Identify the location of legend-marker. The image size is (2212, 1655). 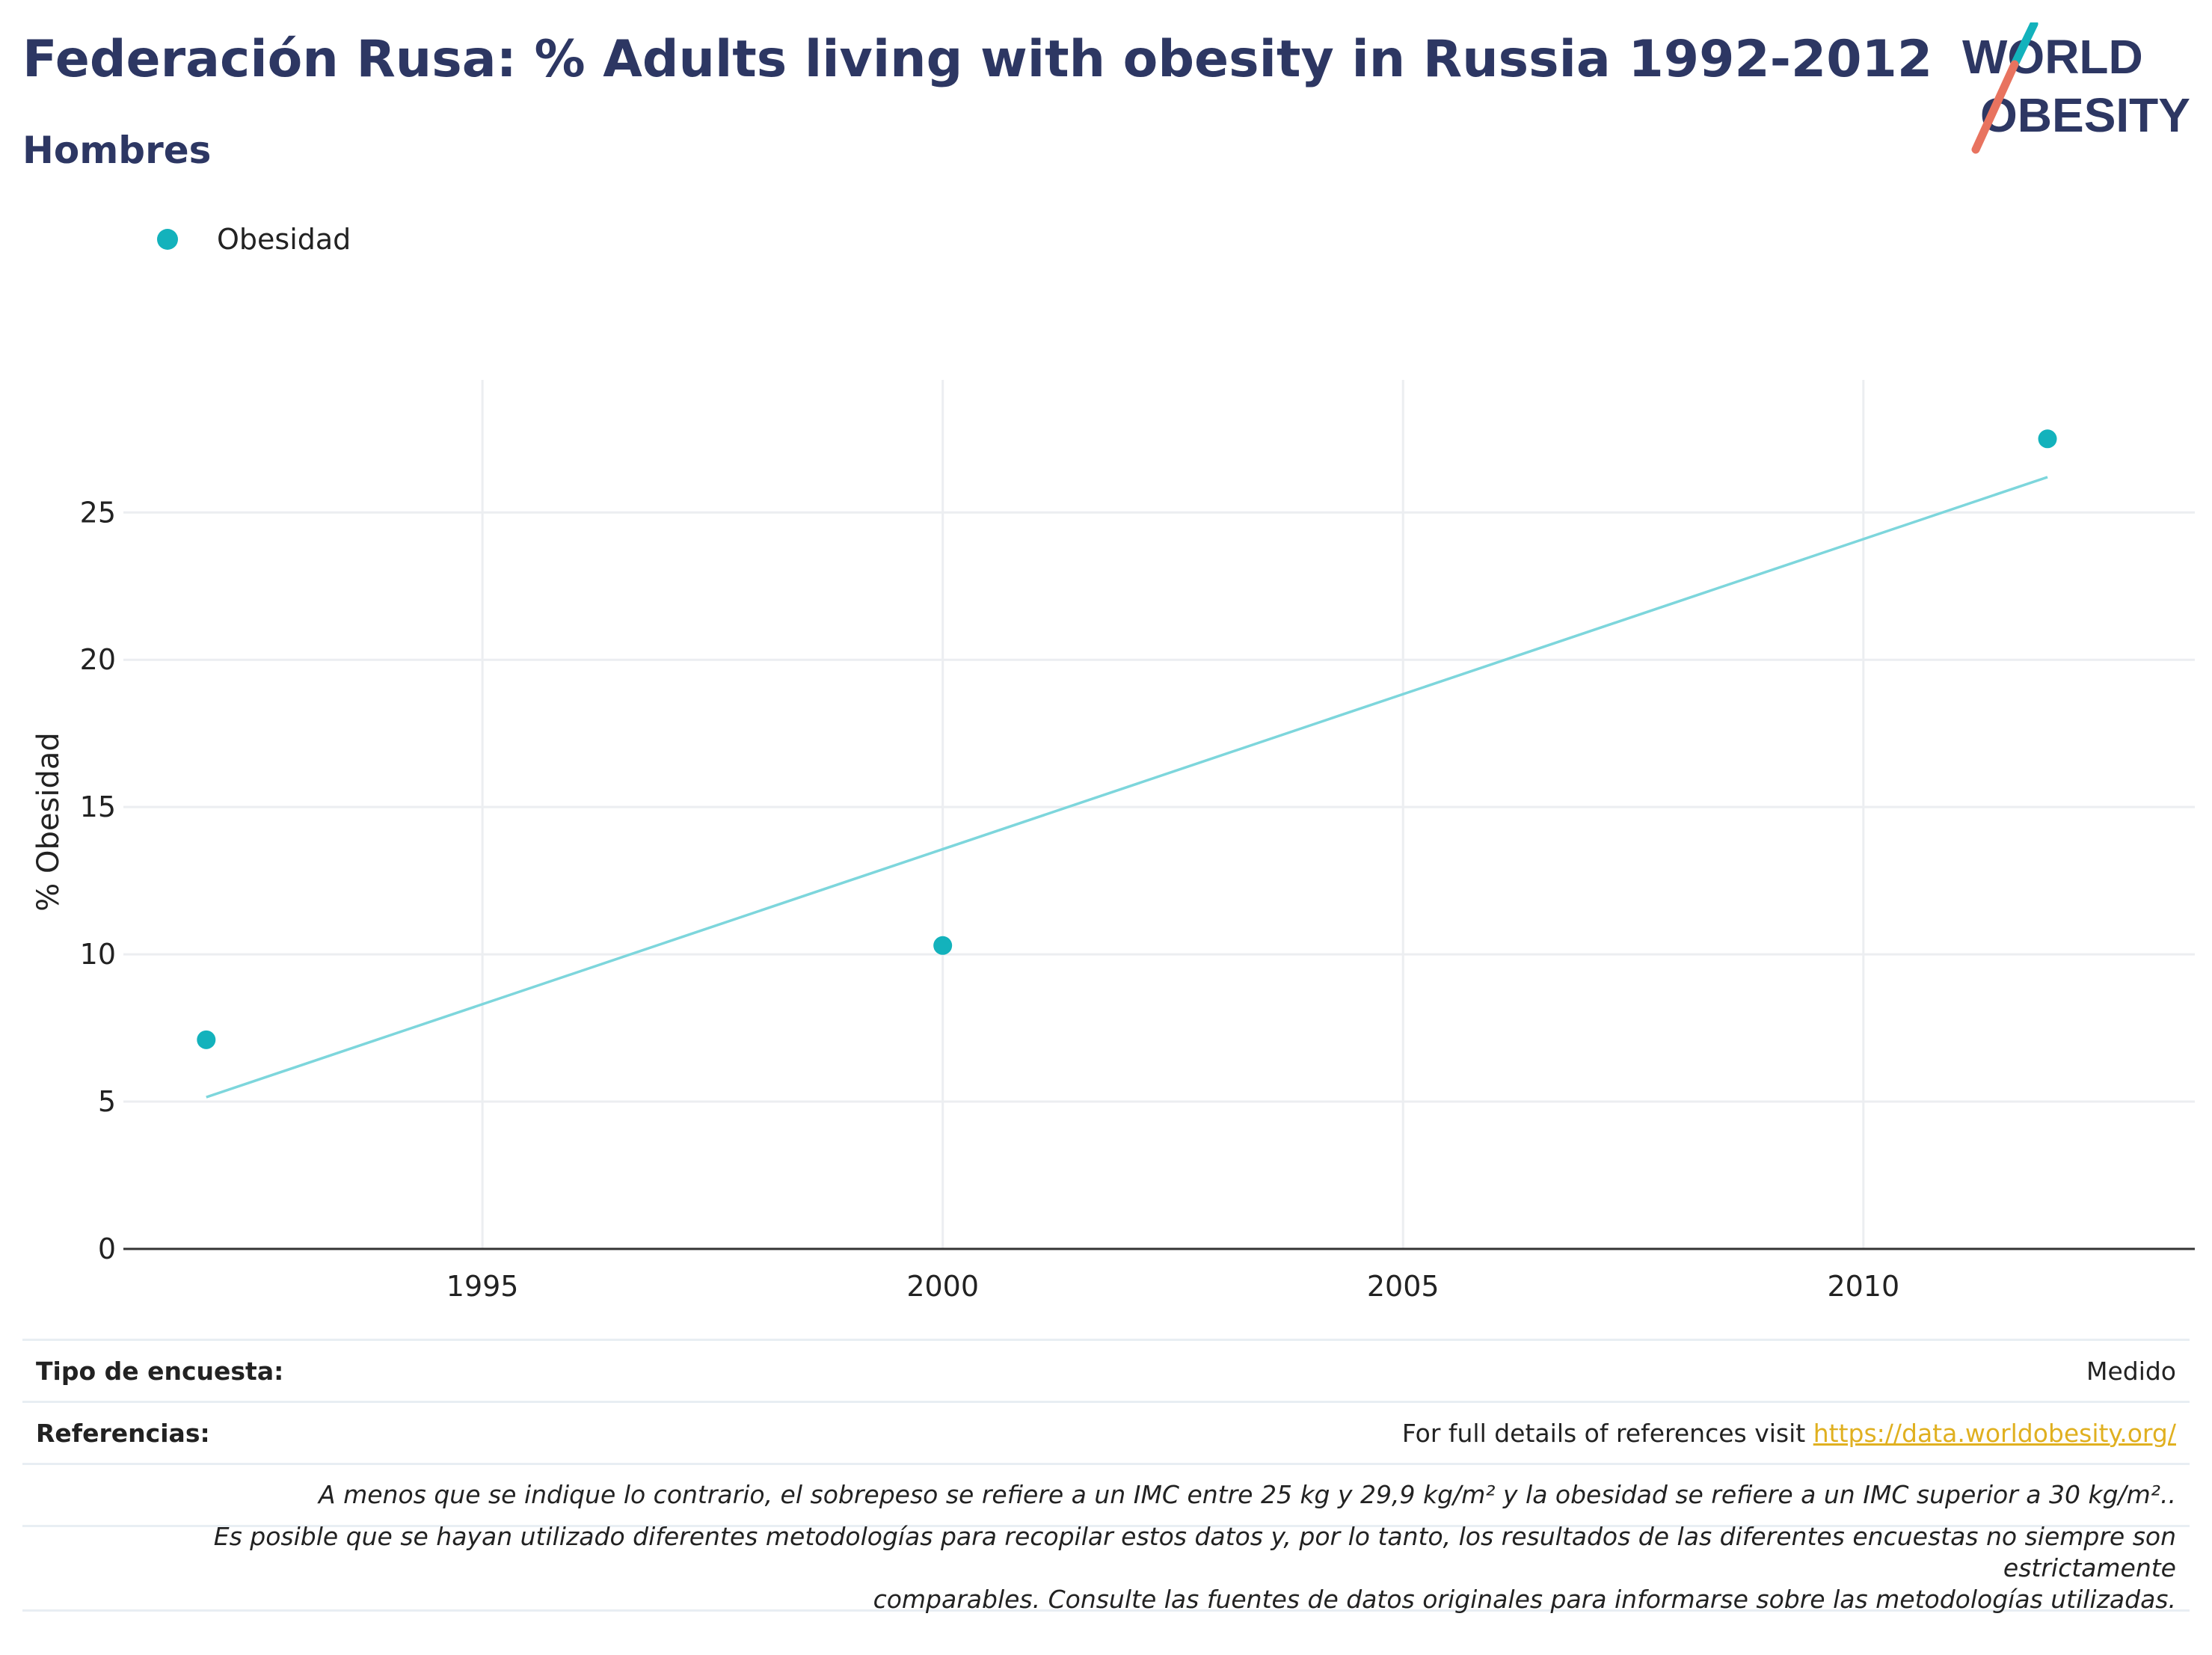
(167, 239).